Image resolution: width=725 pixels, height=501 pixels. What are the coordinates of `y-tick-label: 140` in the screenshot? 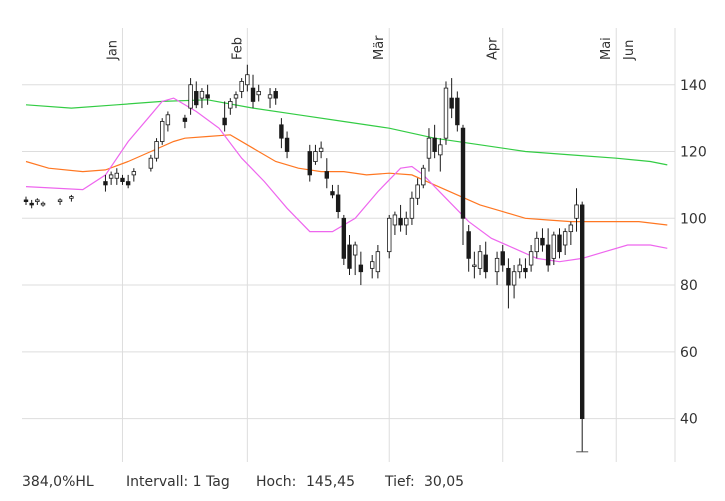 It's located at (693, 86).